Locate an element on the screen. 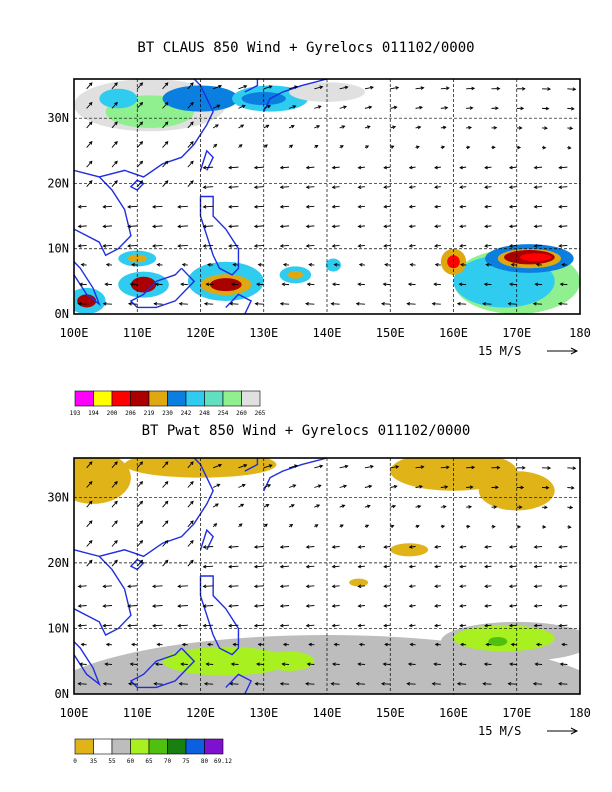  coastline is located at coordinates (239, 683).